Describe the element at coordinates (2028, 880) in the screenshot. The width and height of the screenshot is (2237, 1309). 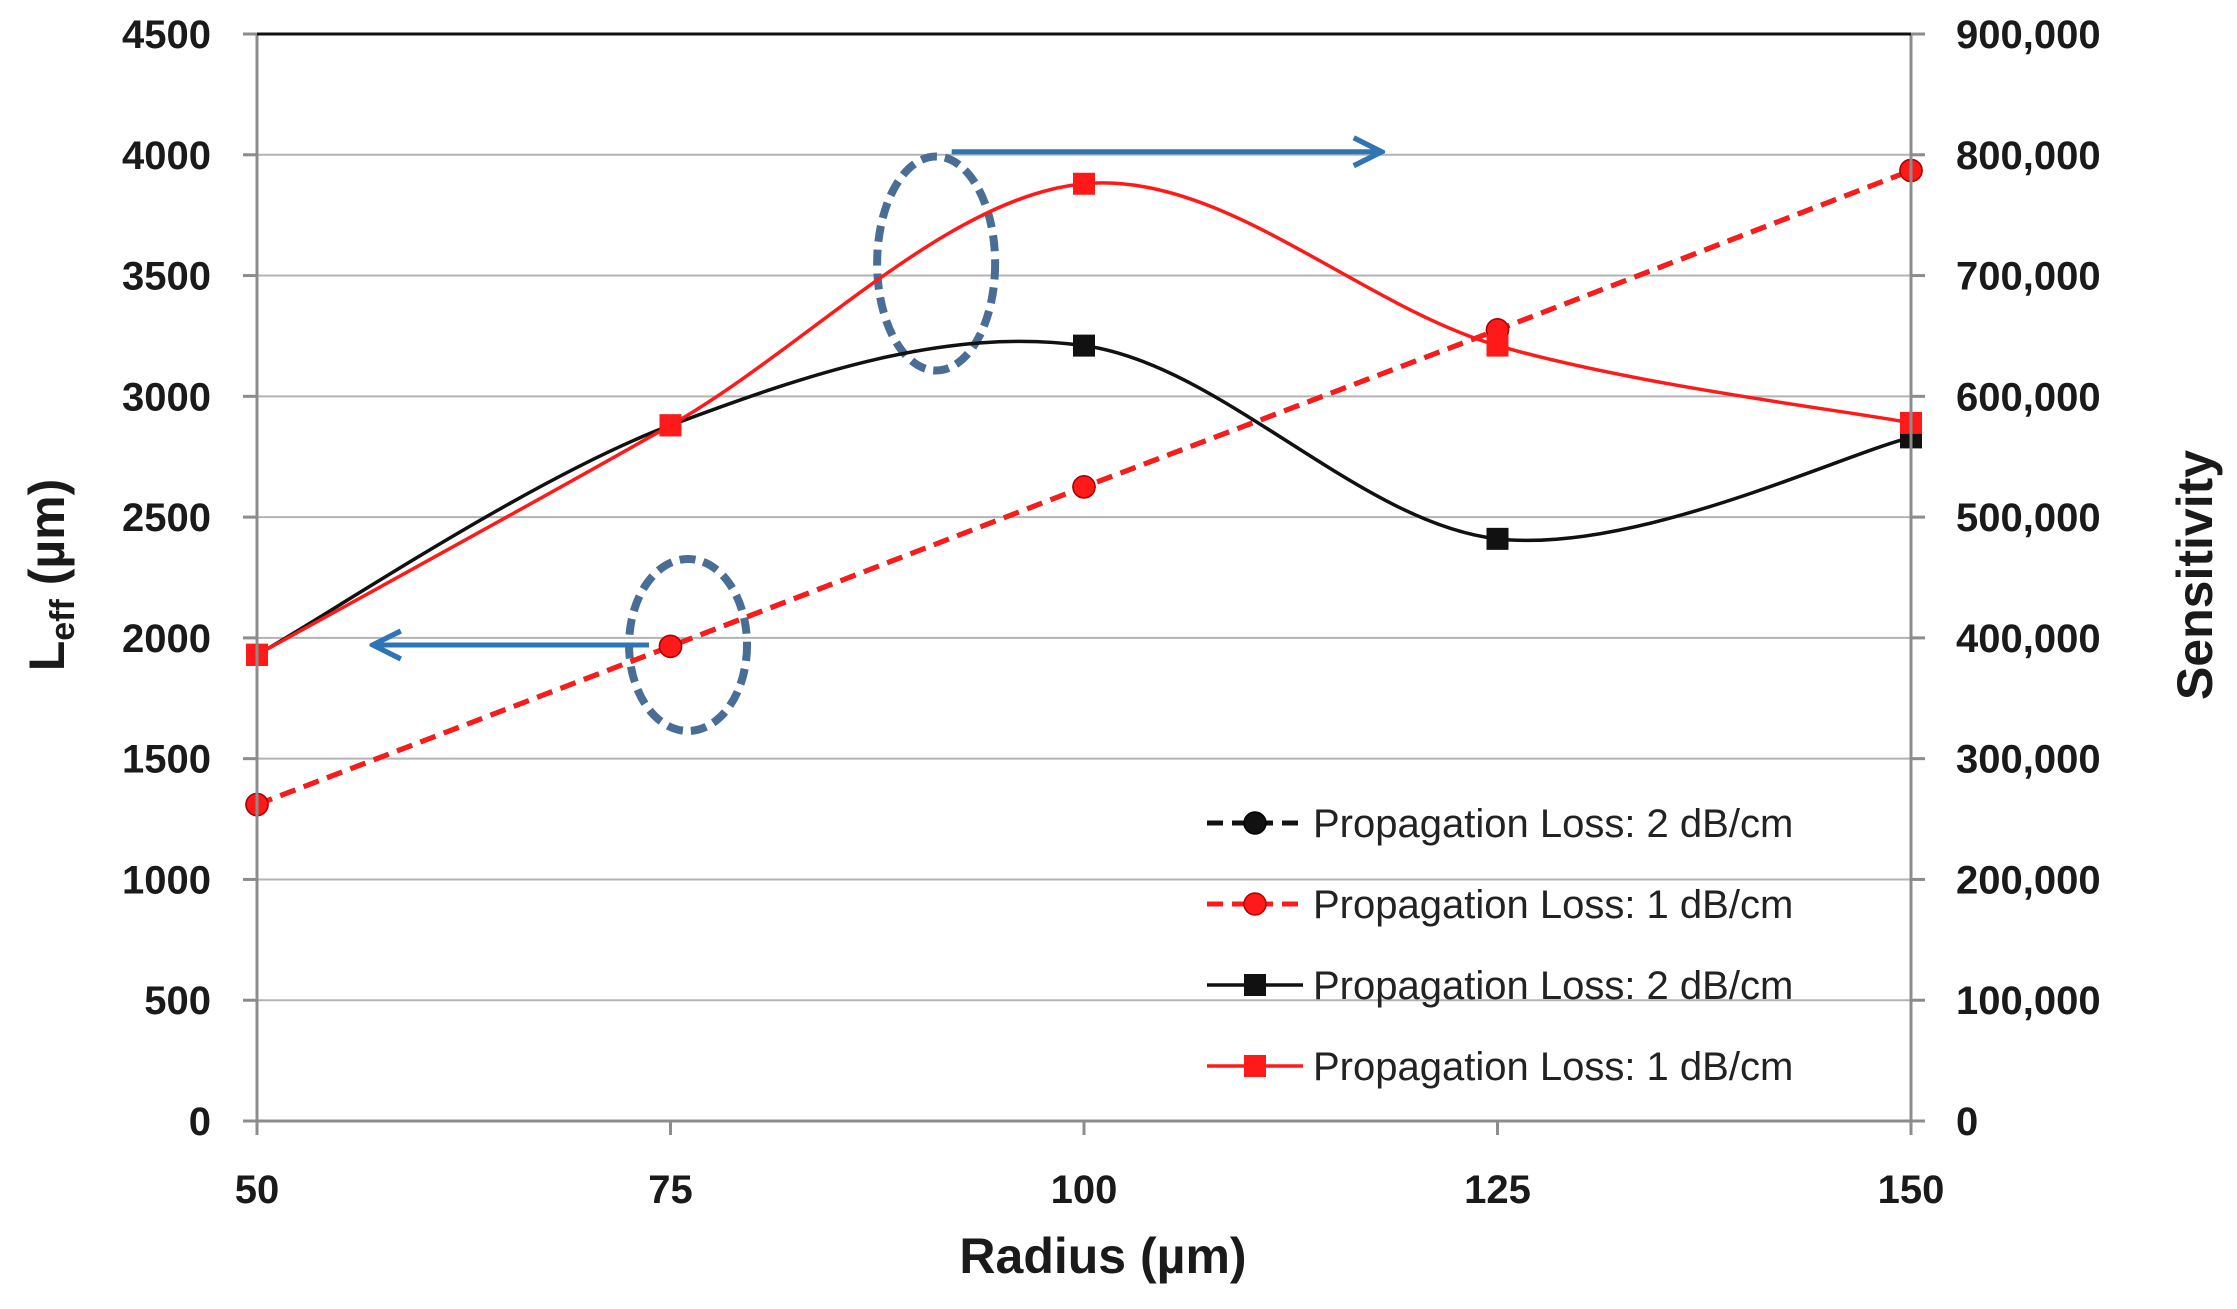
I see `y2-tick-label: 200,000` at that location.